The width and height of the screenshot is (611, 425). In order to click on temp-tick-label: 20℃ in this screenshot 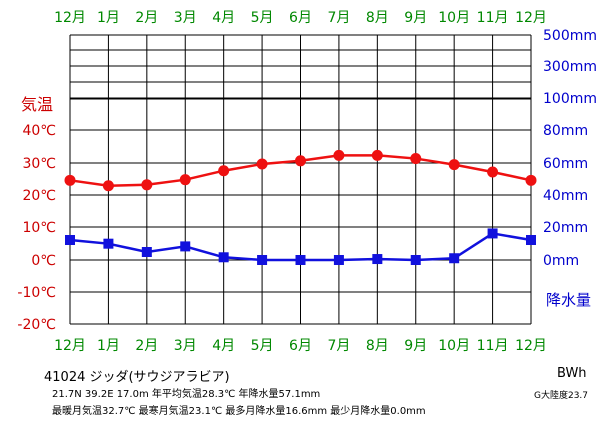, I will do `click(39, 196)`.